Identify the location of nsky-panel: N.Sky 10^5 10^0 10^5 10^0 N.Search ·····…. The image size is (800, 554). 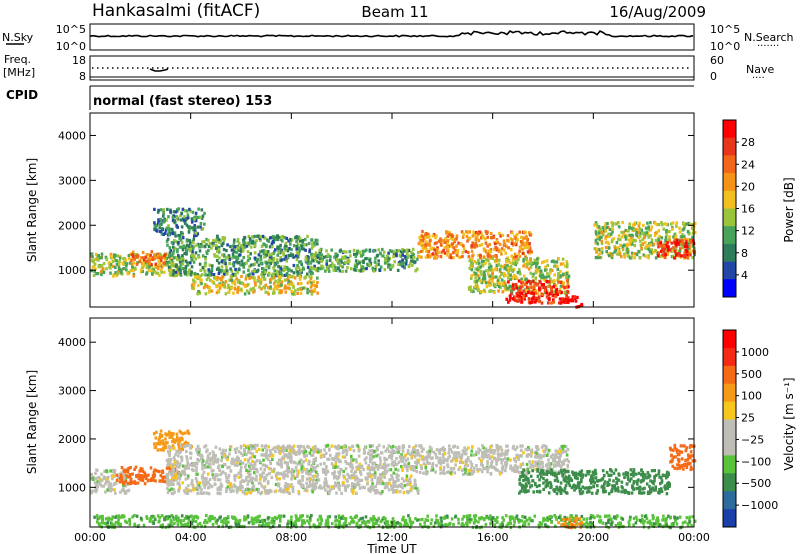
(398, 38).